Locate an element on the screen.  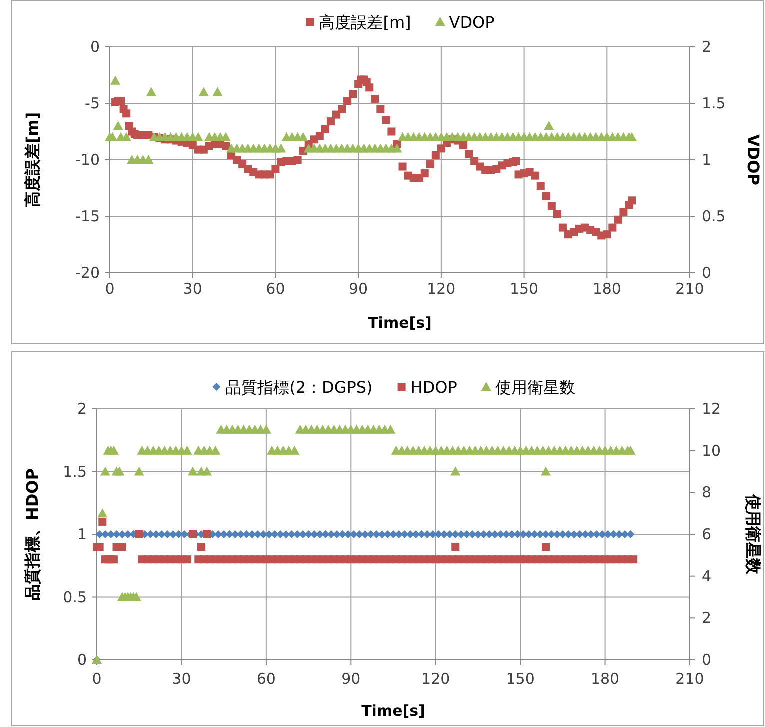
legend-label: 使用衛星数 is located at coordinates (535, 387).